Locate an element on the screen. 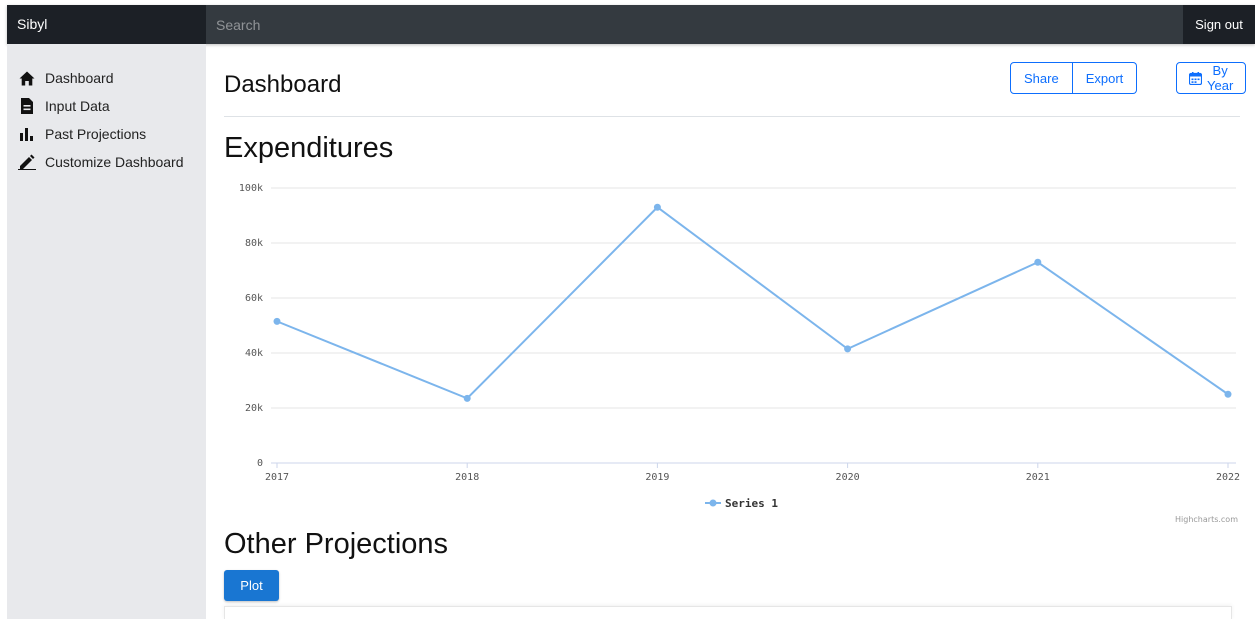  x-tick-label: 2019 is located at coordinates (657, 477).